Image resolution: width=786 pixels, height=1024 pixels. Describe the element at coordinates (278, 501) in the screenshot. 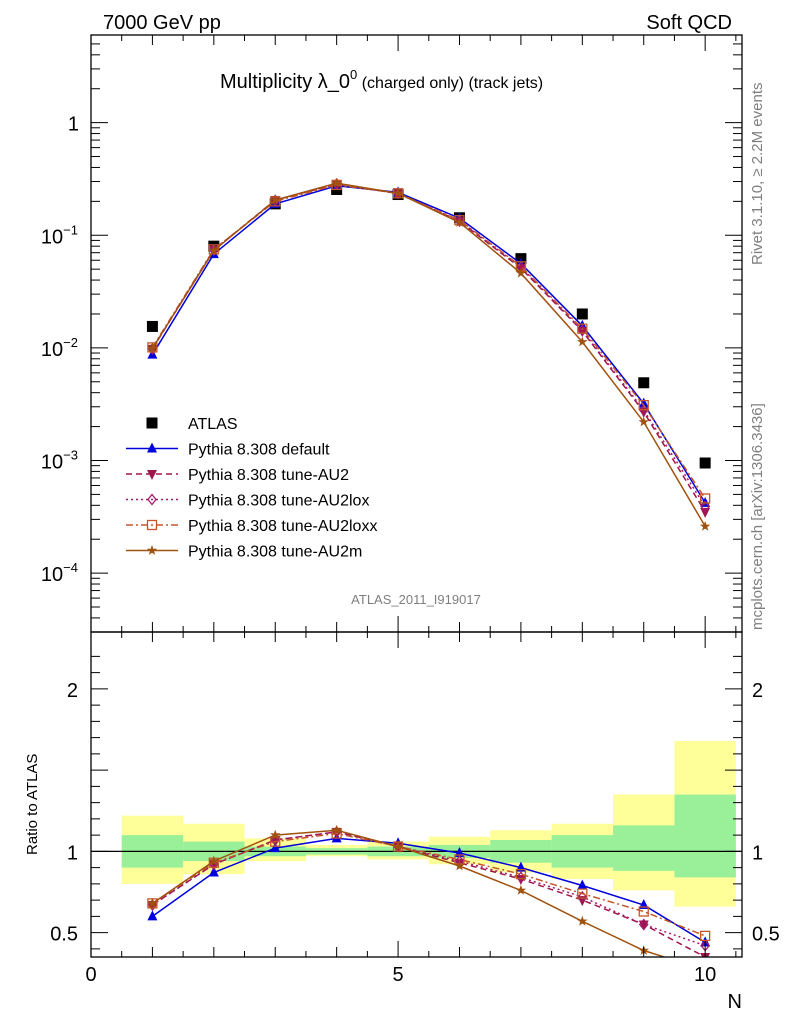

I see `legend-label: Pythia 8.308 tune-AU2lox` at that location.